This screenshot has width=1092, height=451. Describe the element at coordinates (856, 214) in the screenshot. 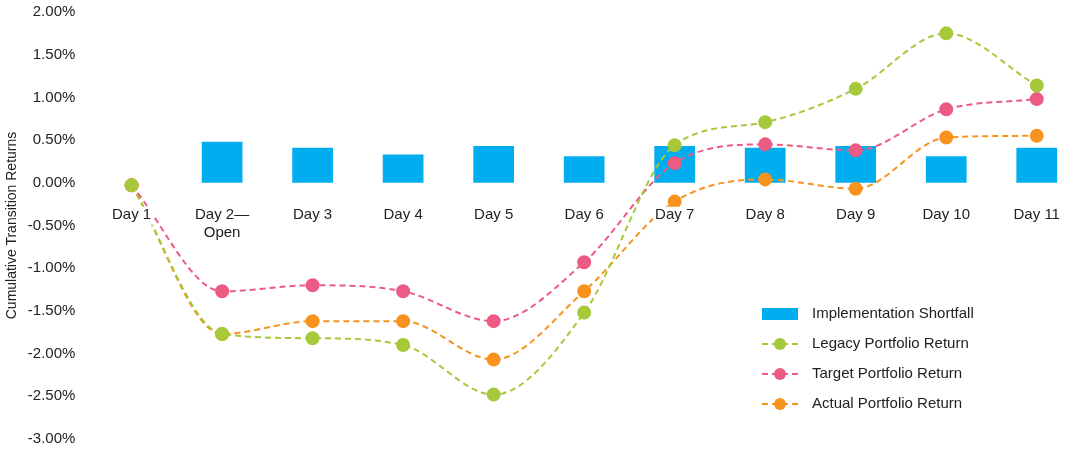

I see `x-tick-label: Day 9` at that location.